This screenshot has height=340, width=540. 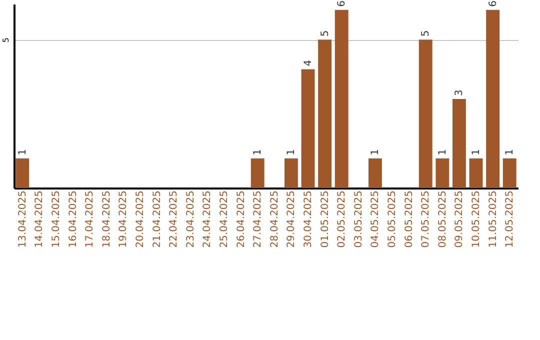 I want to click on x-tick-label: 24.04.2025, so click(x=208, y=219).